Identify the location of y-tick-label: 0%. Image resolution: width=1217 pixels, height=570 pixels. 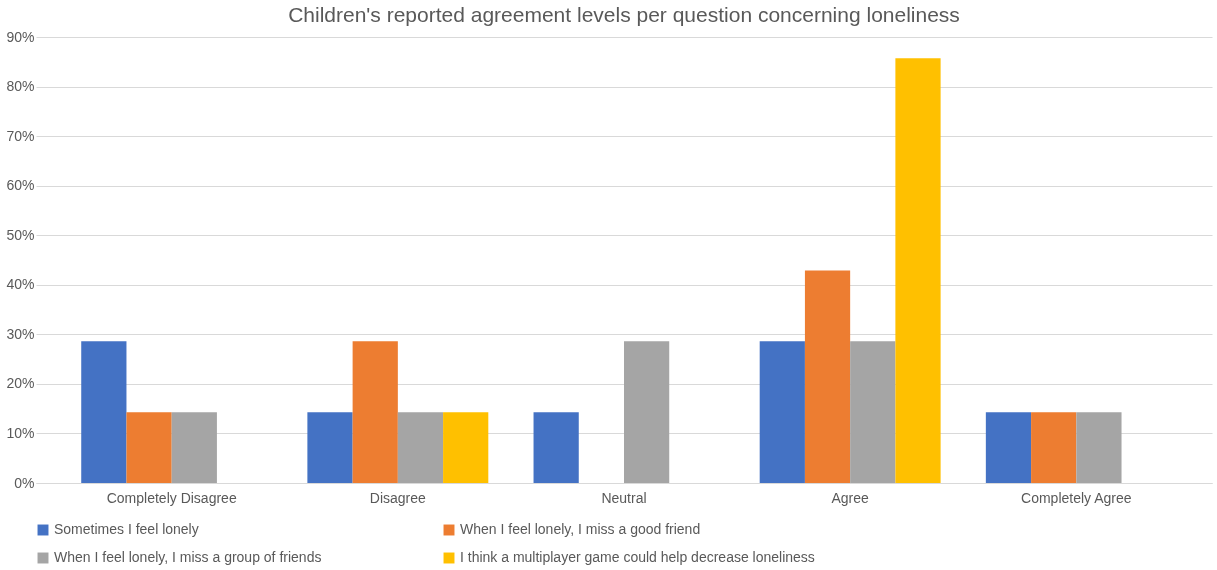
(24, 482).